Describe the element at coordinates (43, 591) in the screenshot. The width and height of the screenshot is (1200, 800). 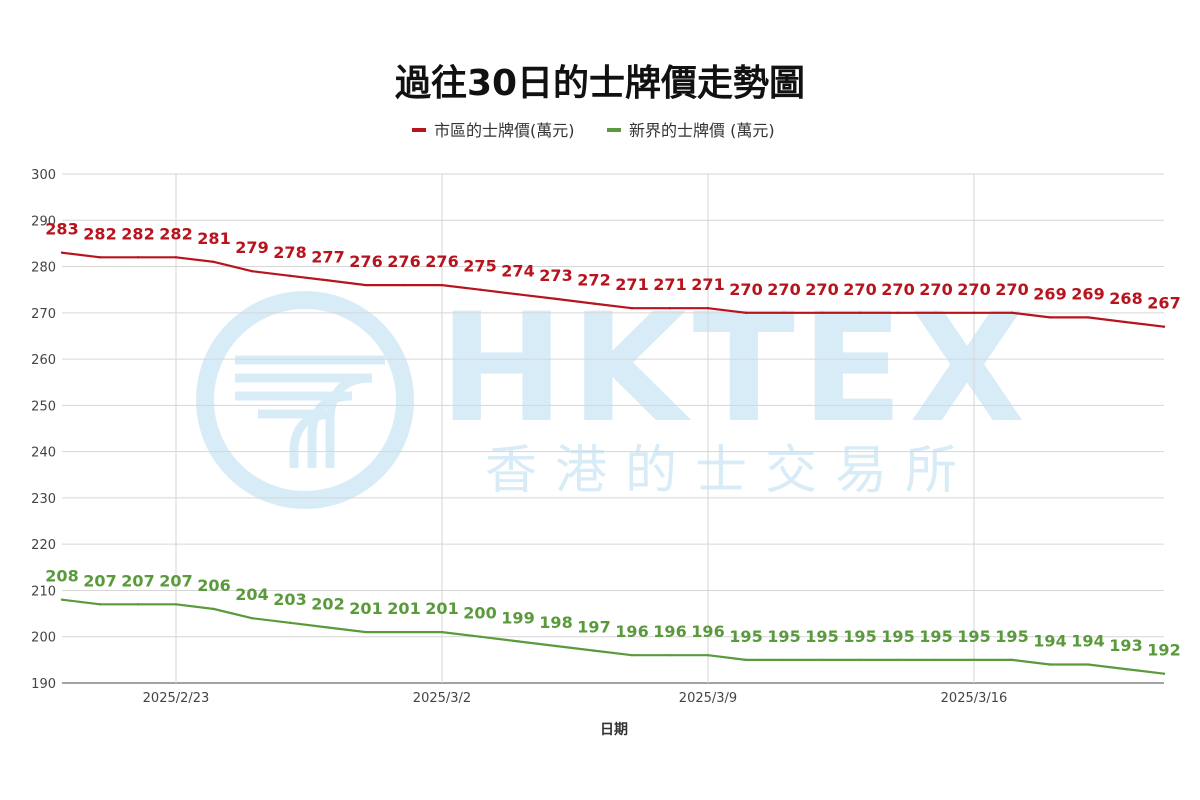
I see `y-tick-label: 210` at that location.